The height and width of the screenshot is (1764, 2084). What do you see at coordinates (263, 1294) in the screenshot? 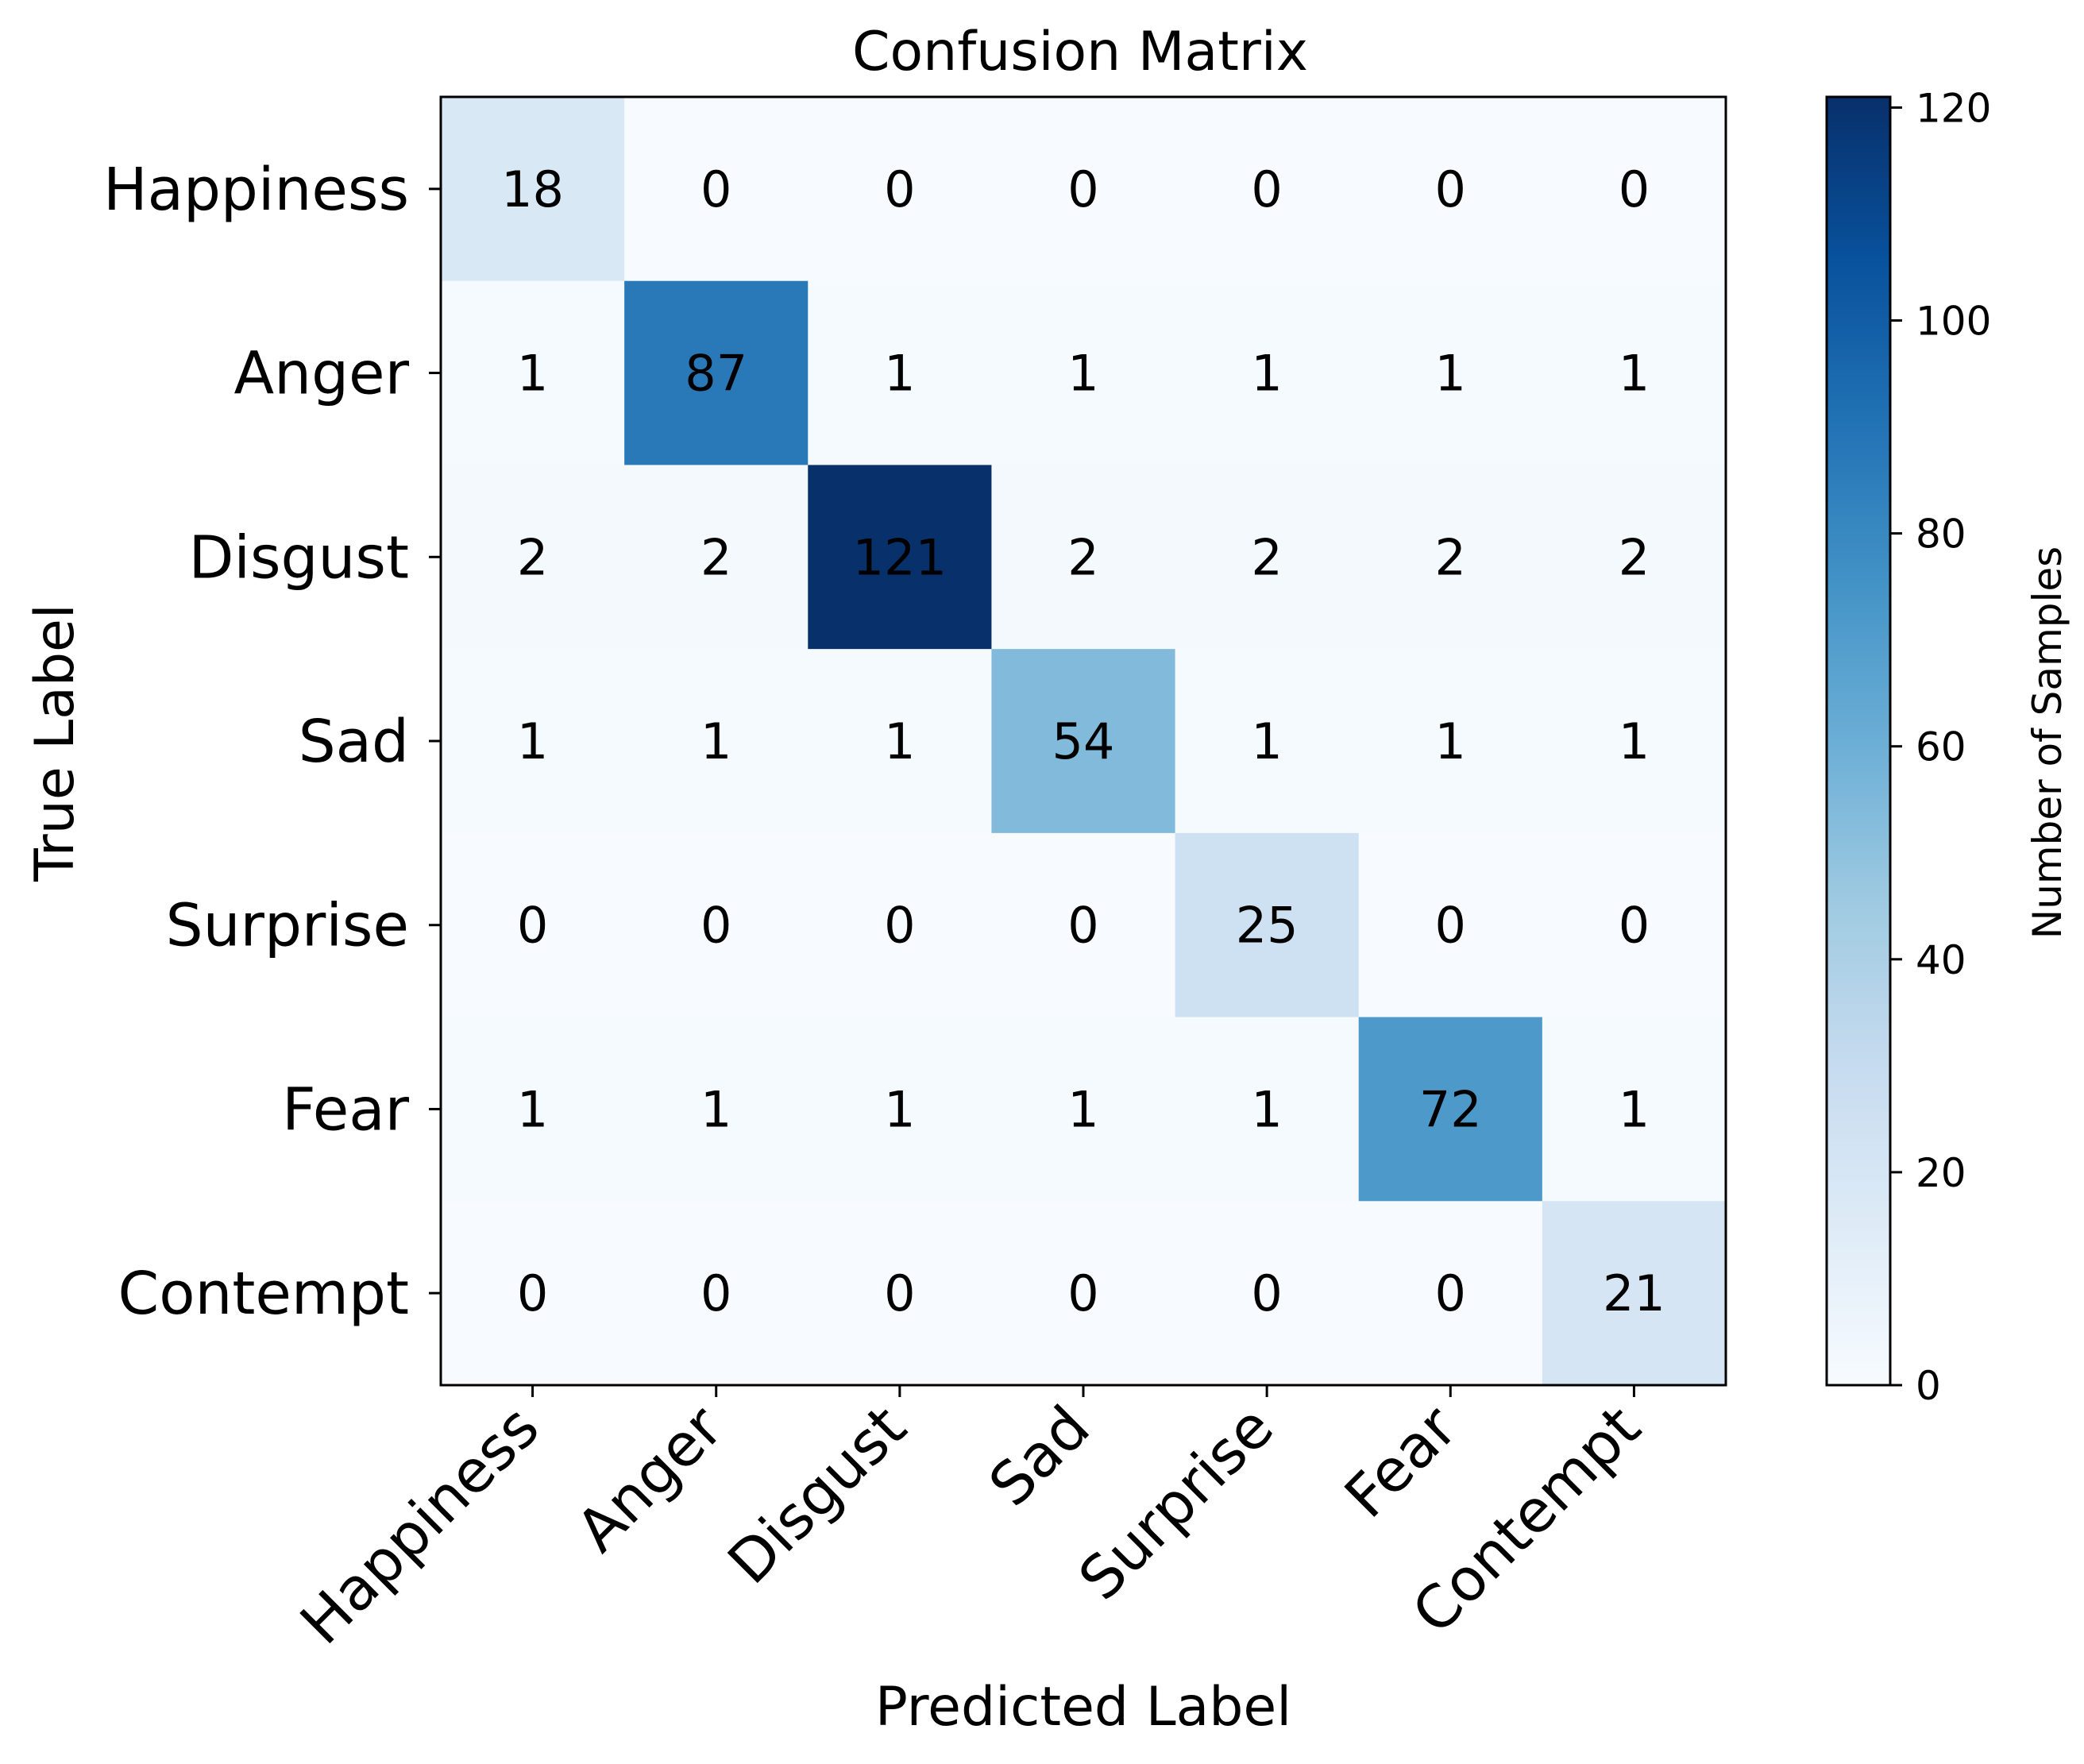
I see `y-tick-label: Contempt` at bounding box center [263, 1294].